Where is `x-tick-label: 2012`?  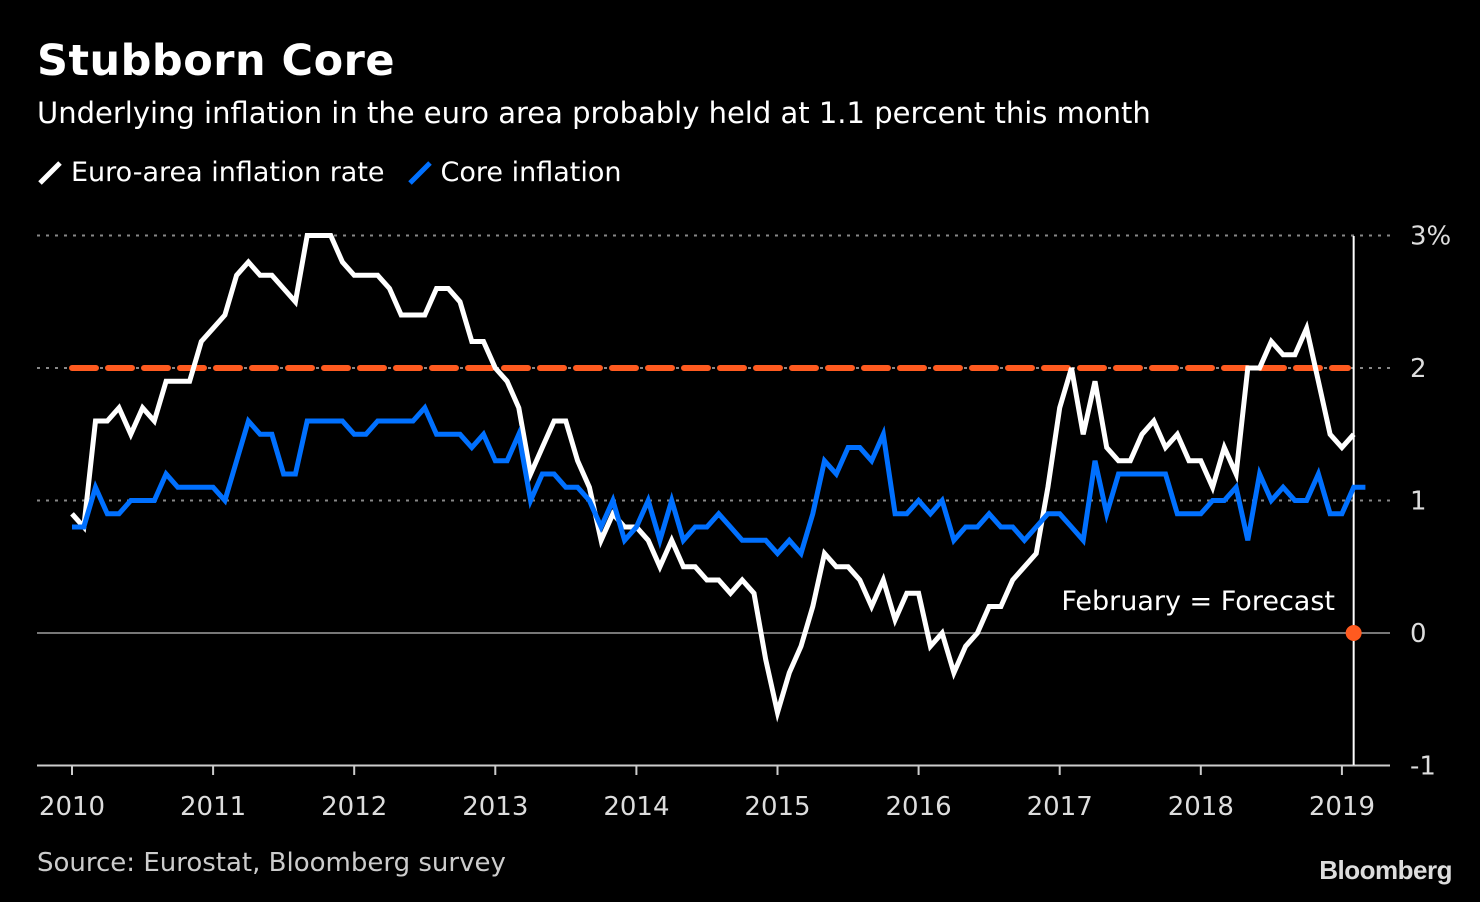 x-tick-label: 2012 is located at coordinates (354, 807).